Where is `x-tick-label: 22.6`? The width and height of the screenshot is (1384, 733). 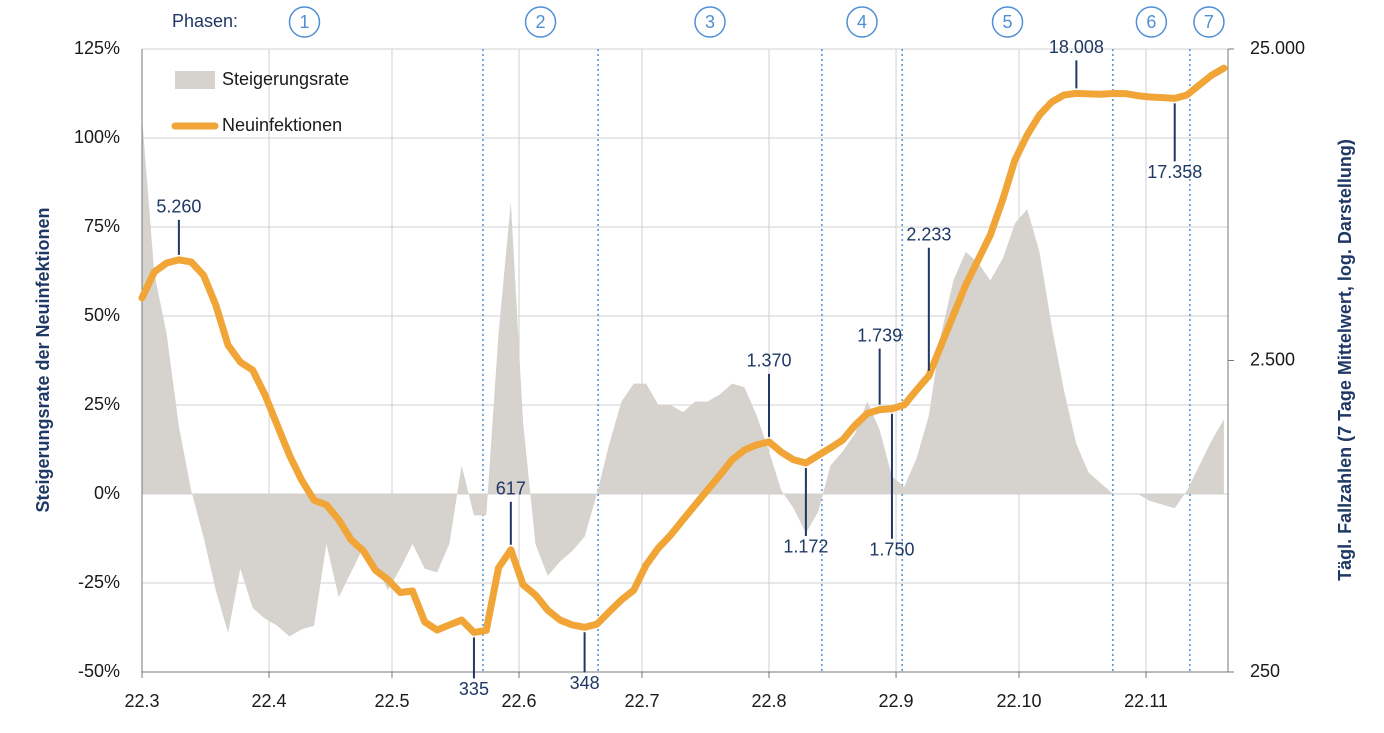
x-tick-label: 22.6 is located at coordinates (519, 701).